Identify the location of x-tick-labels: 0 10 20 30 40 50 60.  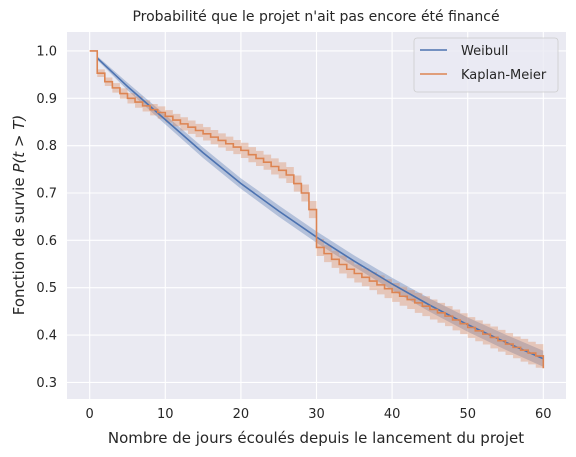
(319, 414).